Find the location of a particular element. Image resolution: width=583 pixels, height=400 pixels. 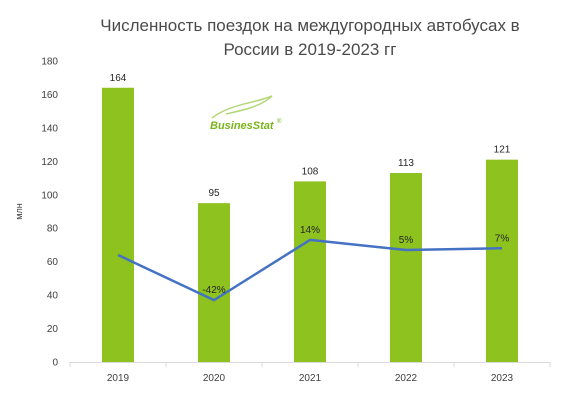

line-value-label: 14% is located at coordinates (310, 230).